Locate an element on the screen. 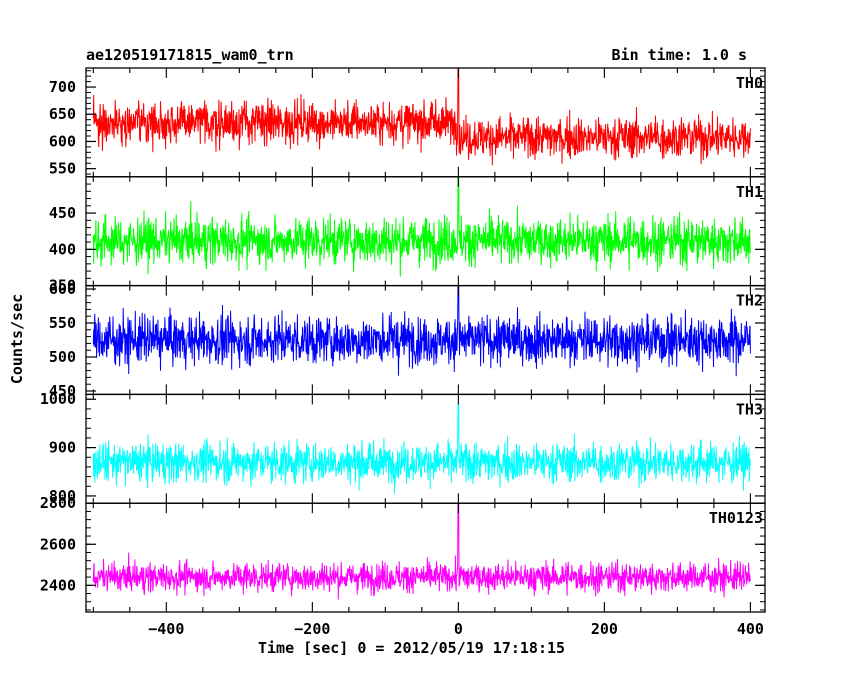  series-trace-th0123 is located at coordinates (421, 551).